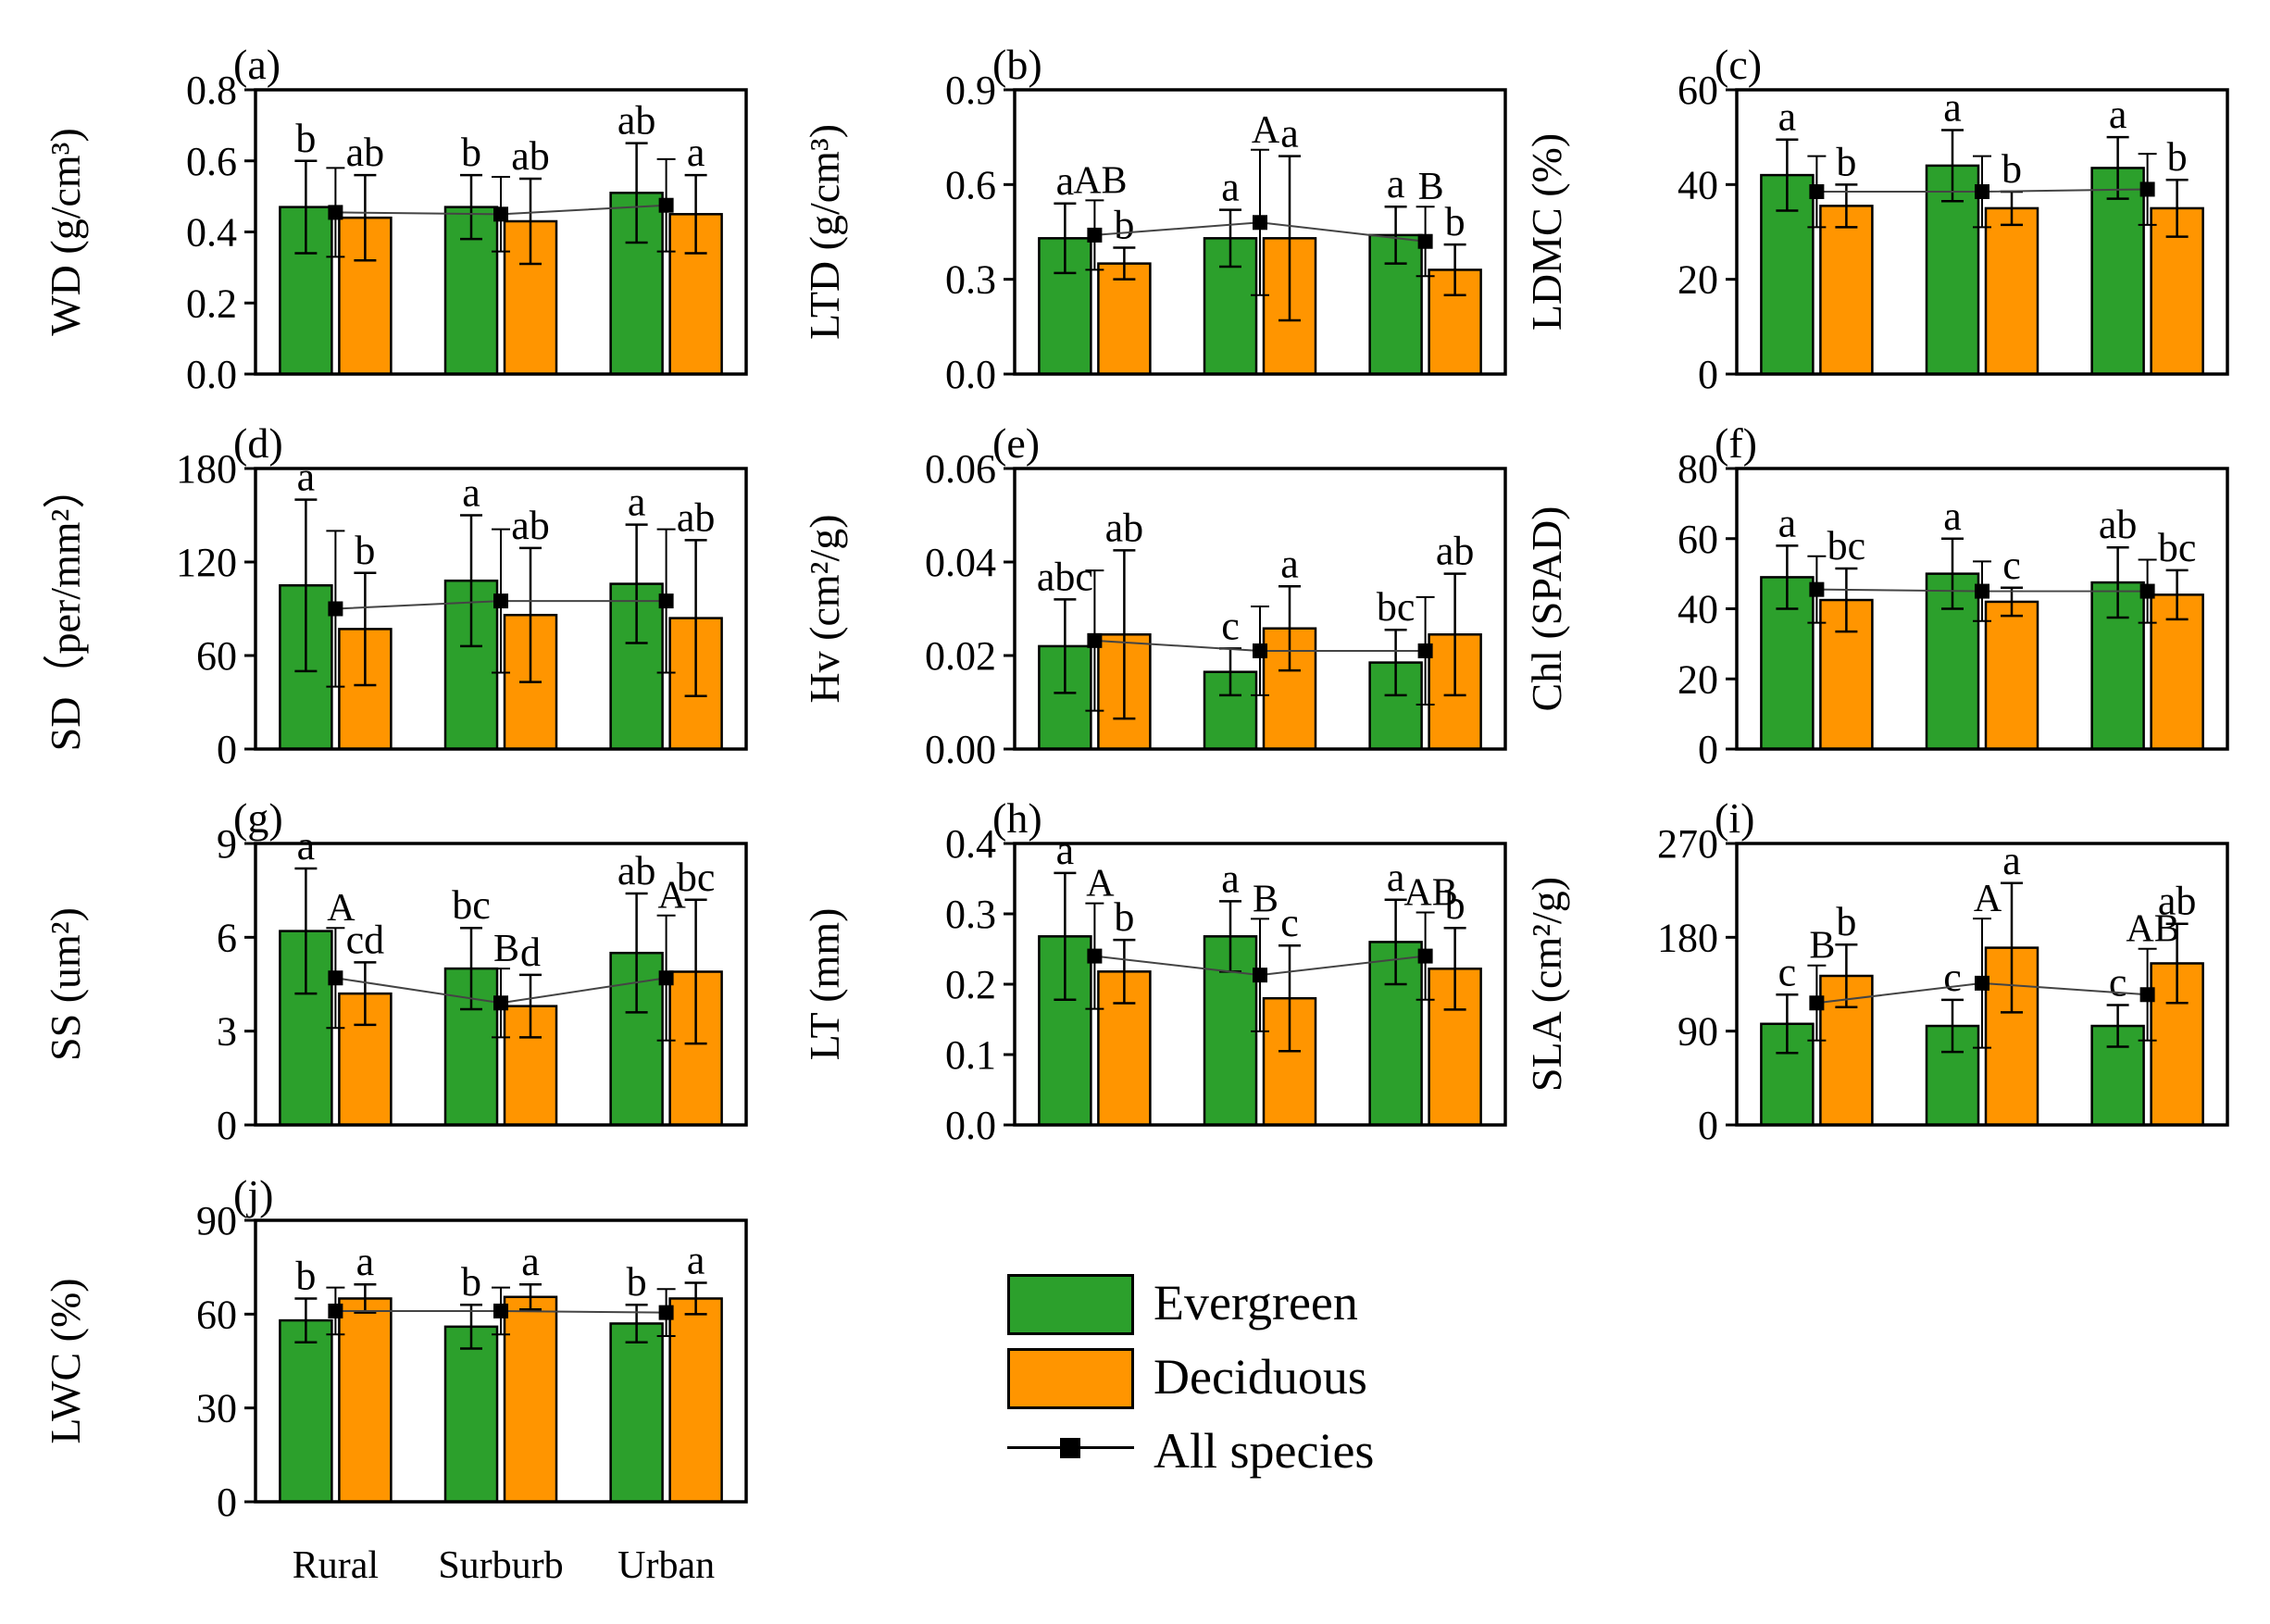 The height and width of the screenshot is (1624, 2270). I want to click on legend: Evergreen Deciduous All species, so click(1248, 1376).